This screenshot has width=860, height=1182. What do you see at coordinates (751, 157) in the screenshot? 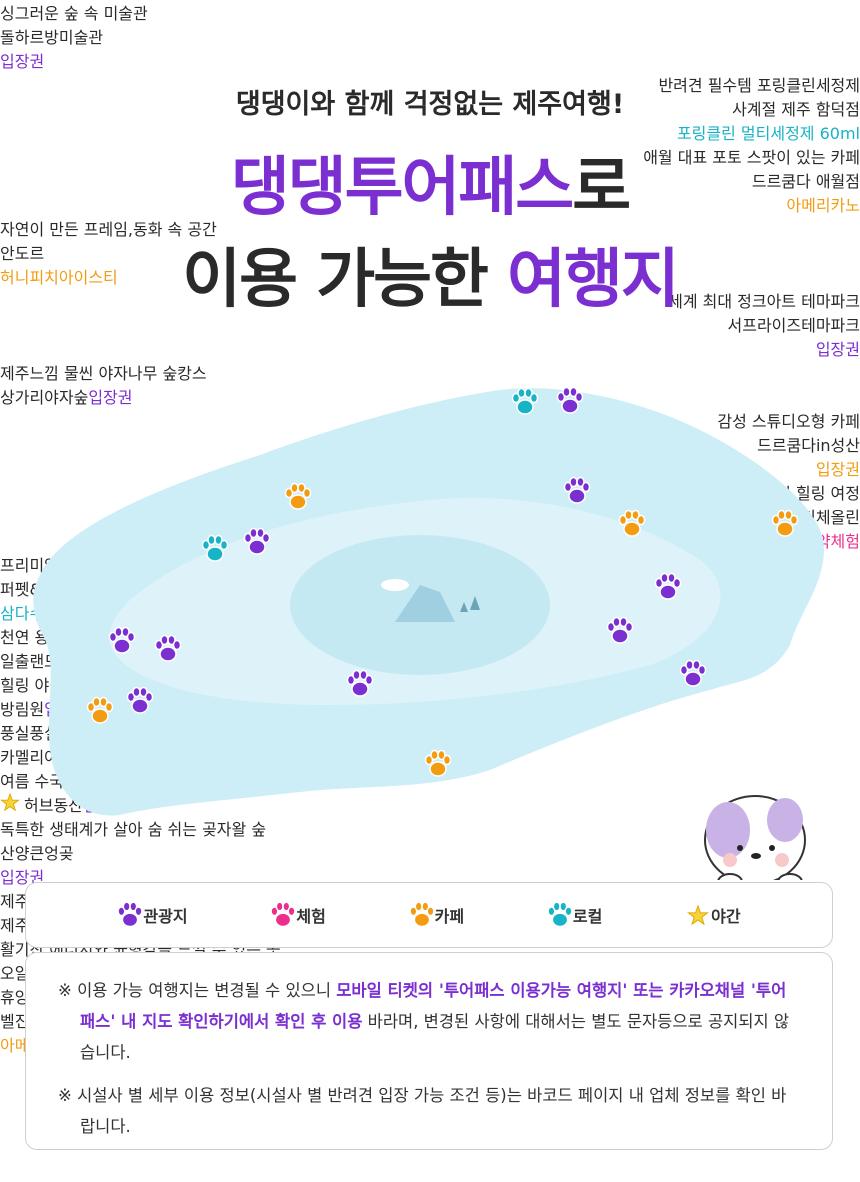
I see `place-desc: 애월 대표 포토 스팟이 있는 카페` at bounding box center [751, 157].